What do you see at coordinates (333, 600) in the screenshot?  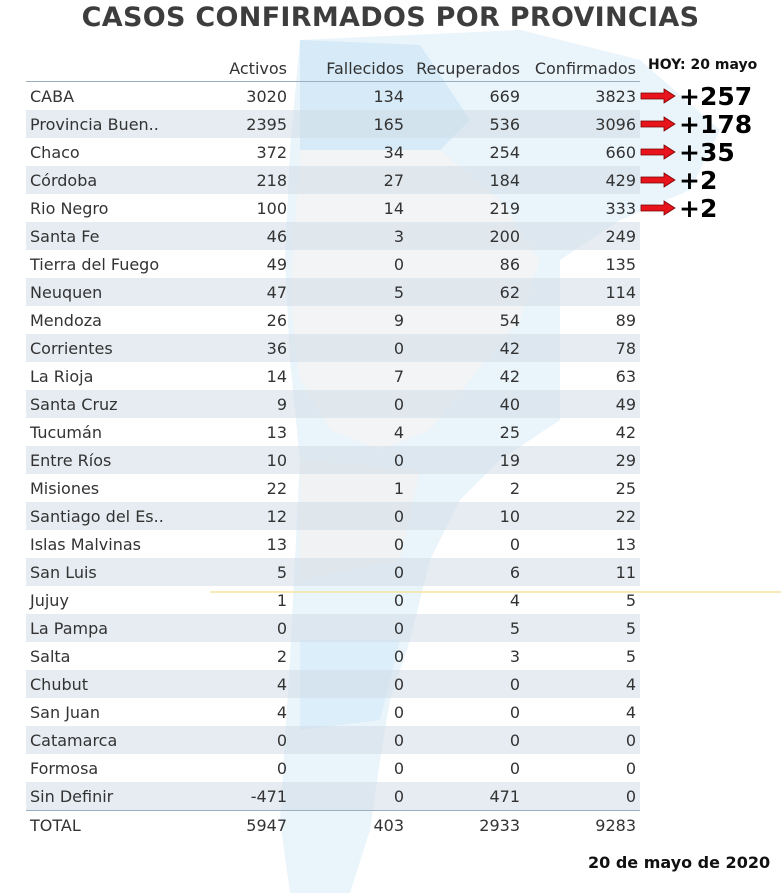 I see `table-row: Jujuy 1 0 4 5` at bounding box center [333, 600].